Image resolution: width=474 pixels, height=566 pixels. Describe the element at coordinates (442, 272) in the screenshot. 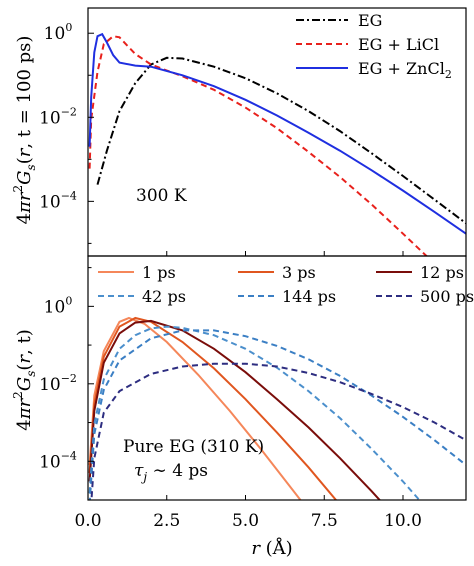

I see `bottom-legend-label-2: 12 ps` at that location.